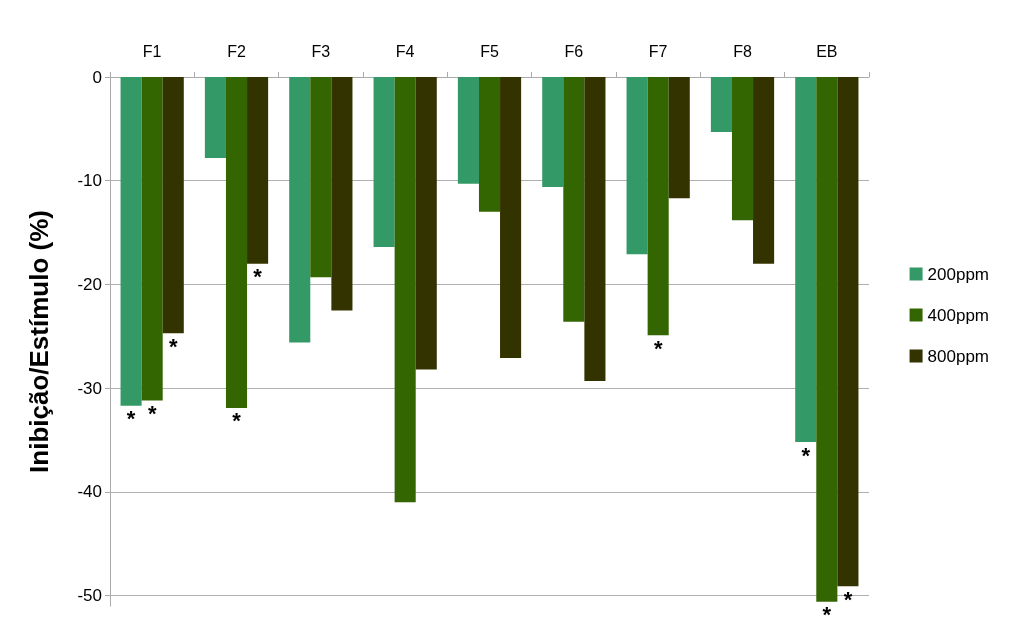 The image size is (1014, 630). Describe the element at coordinates (89, 181) in the screenshot. I see `y-tick-label: -10` at that location.